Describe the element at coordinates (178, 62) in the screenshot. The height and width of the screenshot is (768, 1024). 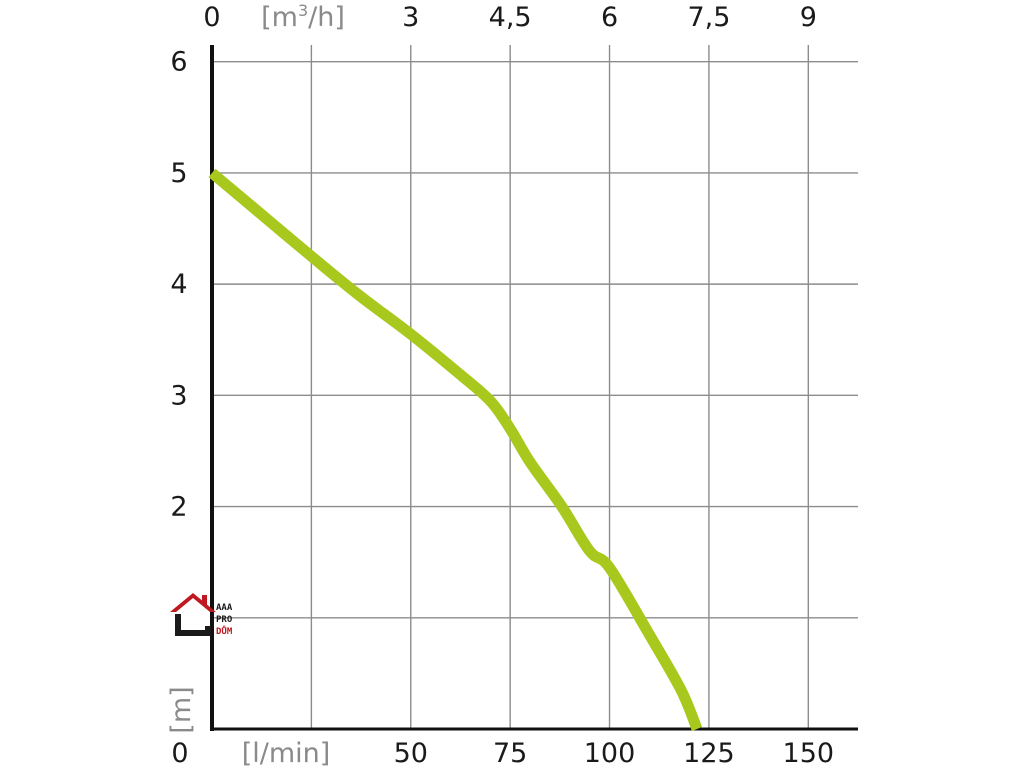
I see `y-tick-label: 6` at that location.